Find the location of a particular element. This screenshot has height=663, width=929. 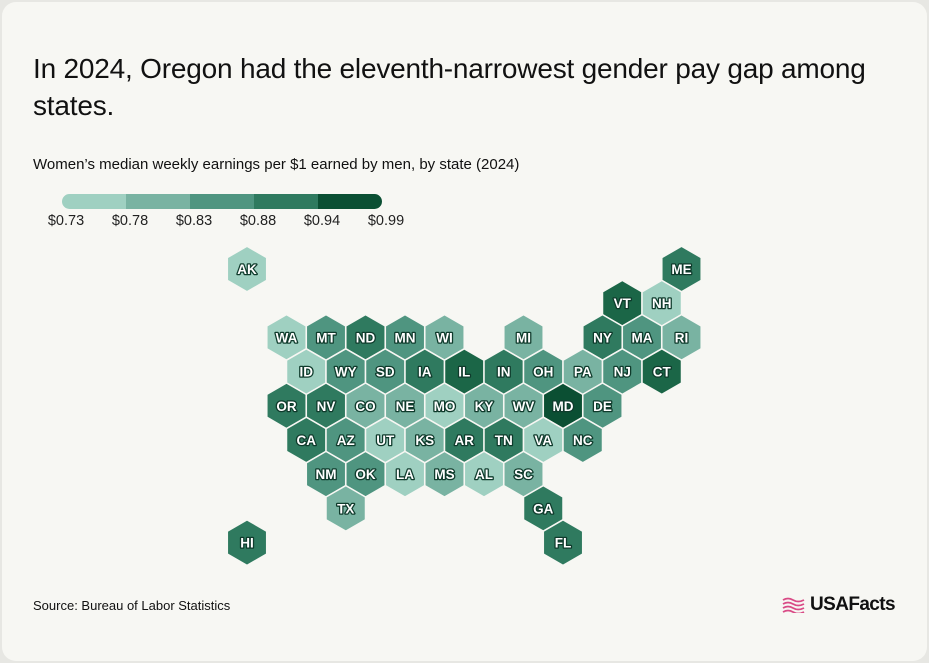

legend-color-bar is located at coordinates (222, 201).